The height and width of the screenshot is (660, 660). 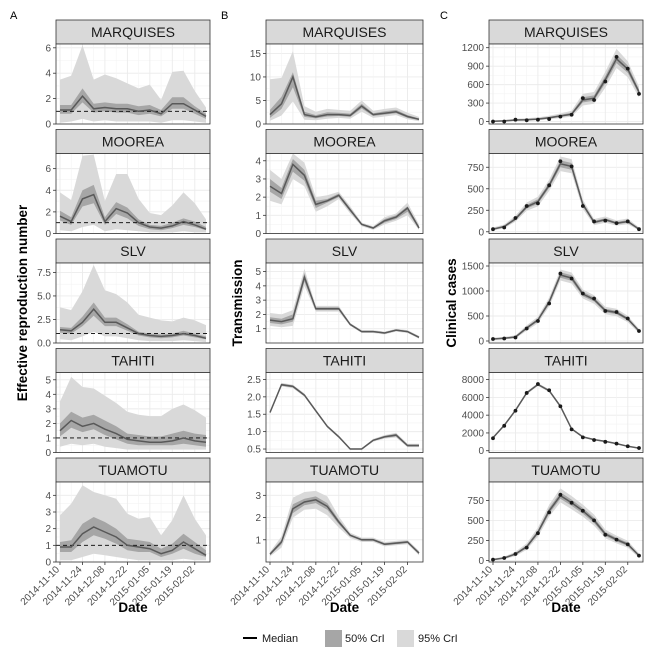 I want to click on facet-title: SLV, so click(x=345, y=251).